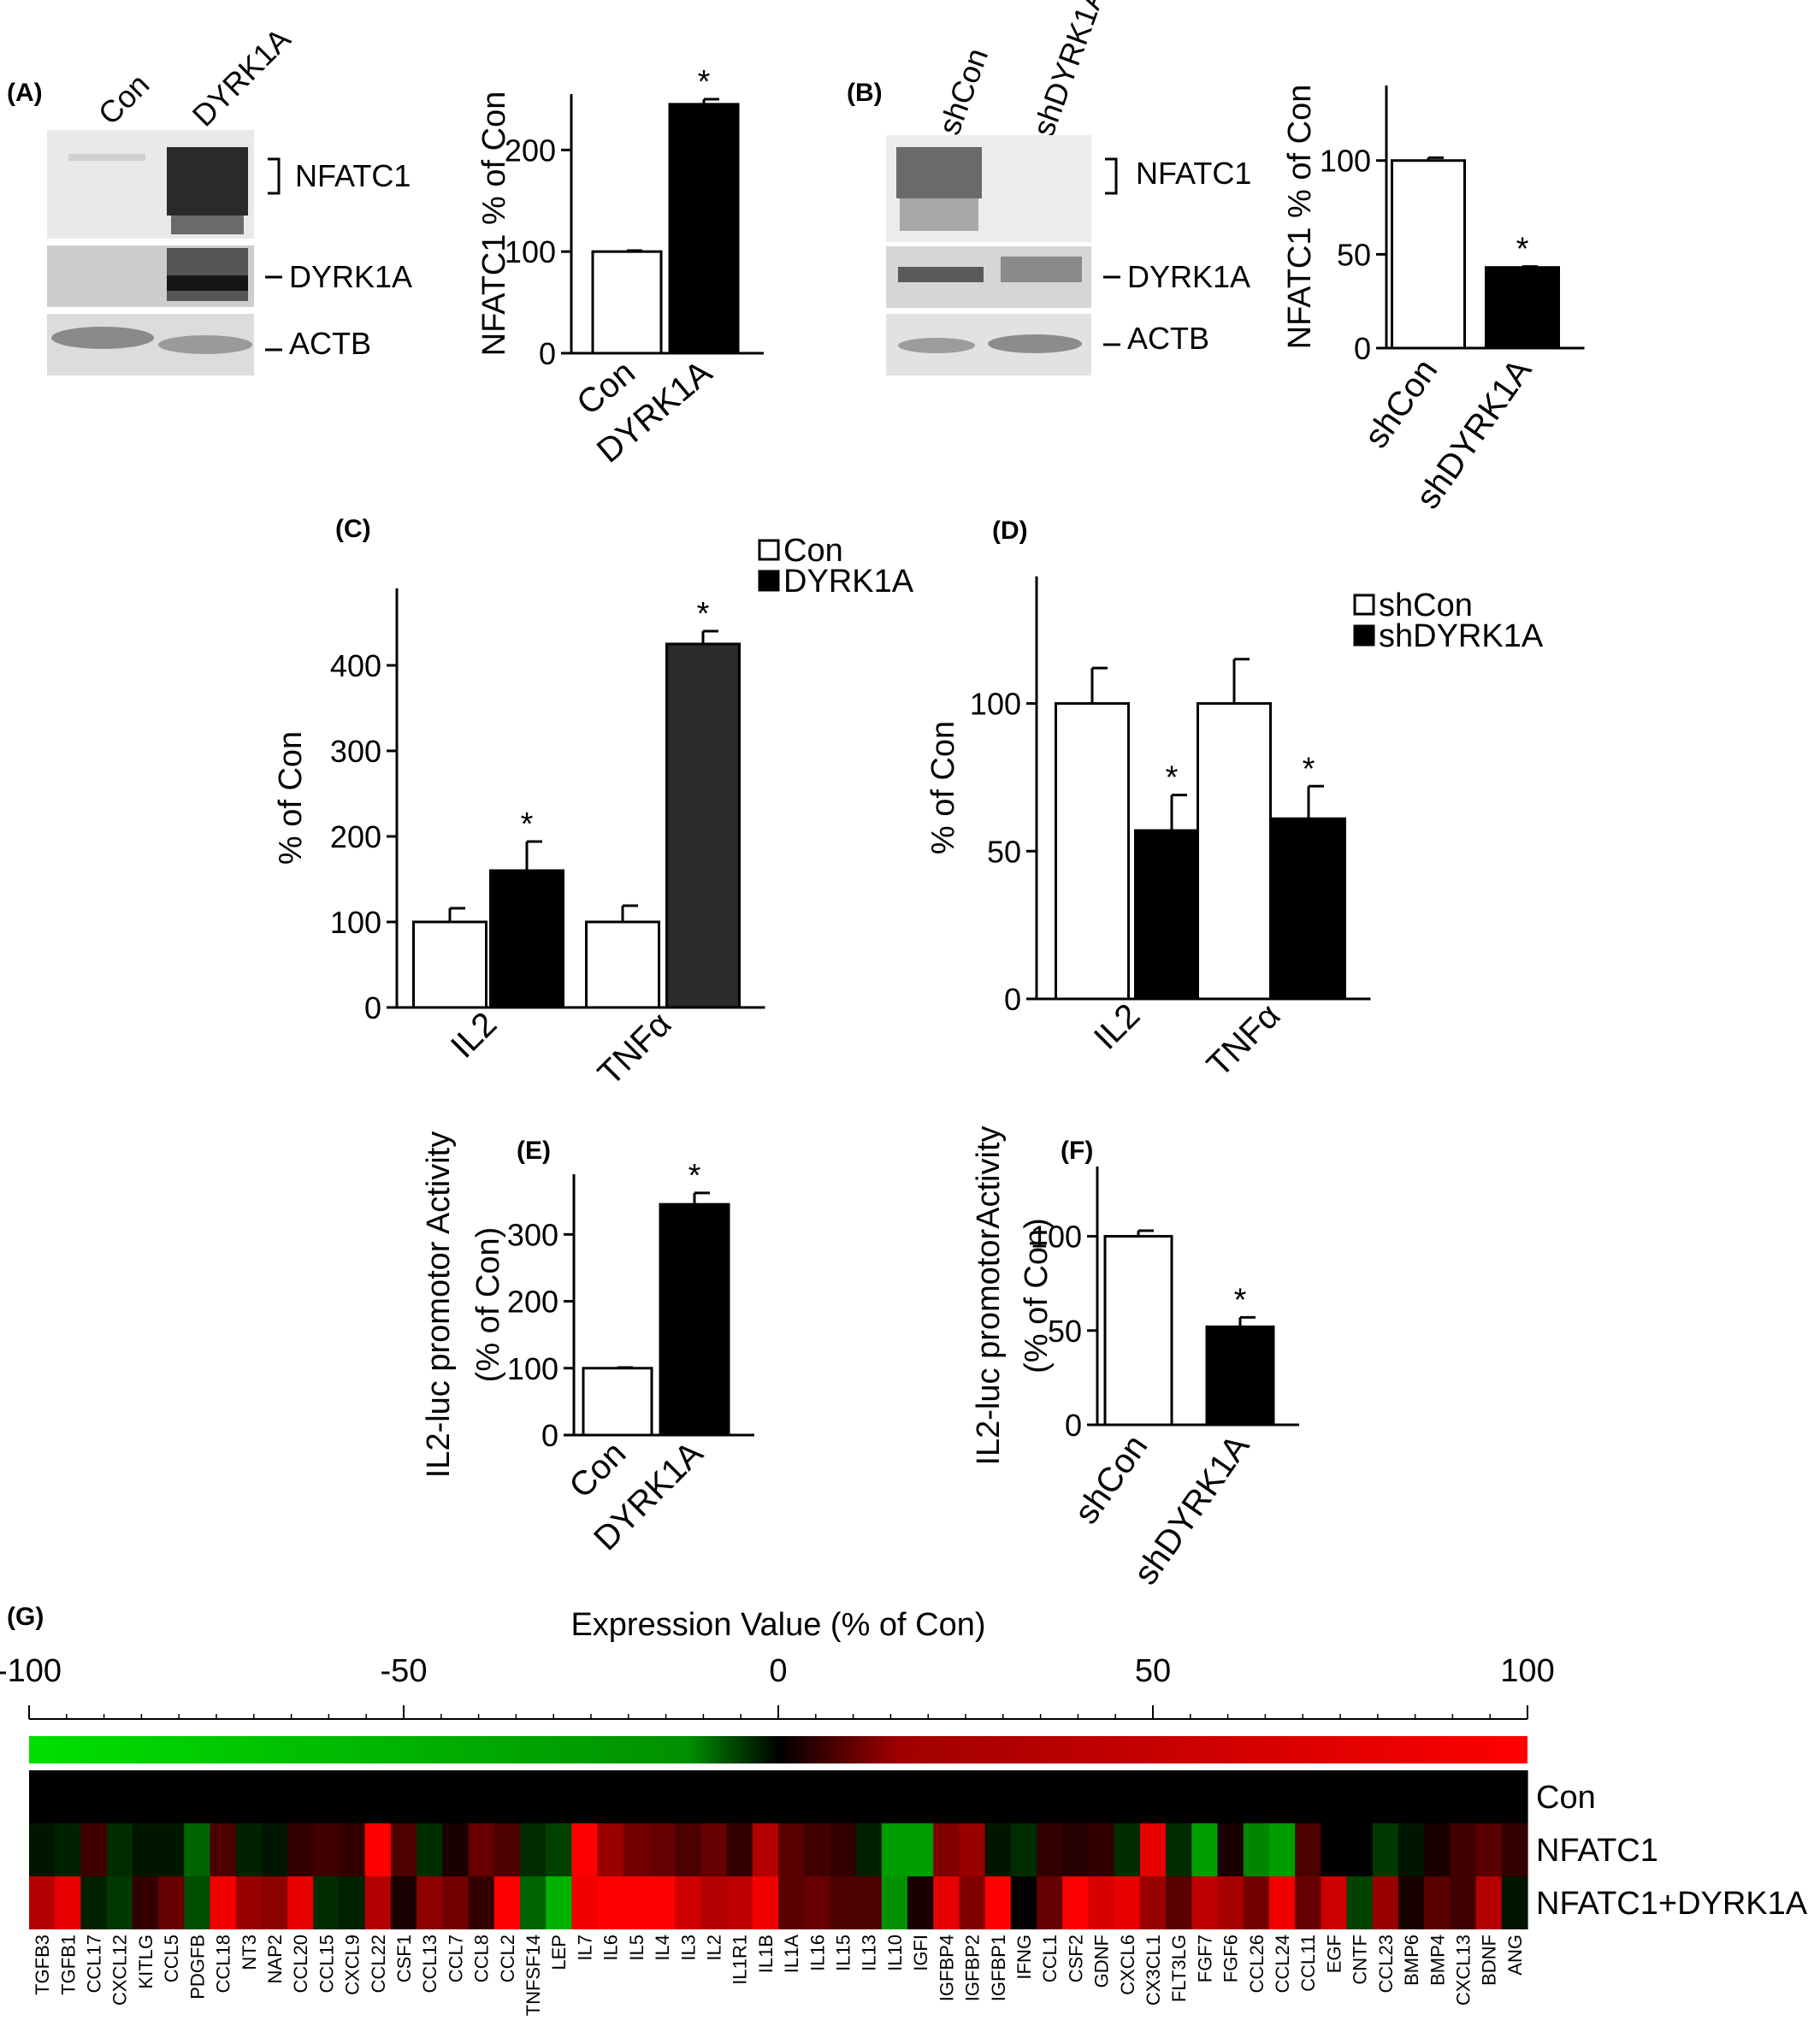 The image size is (1820, 2038). What do you see at coordinates (895, 1953) in the screenshot?
I see `gene-label: IL10` at bounding box center [895, 1953].